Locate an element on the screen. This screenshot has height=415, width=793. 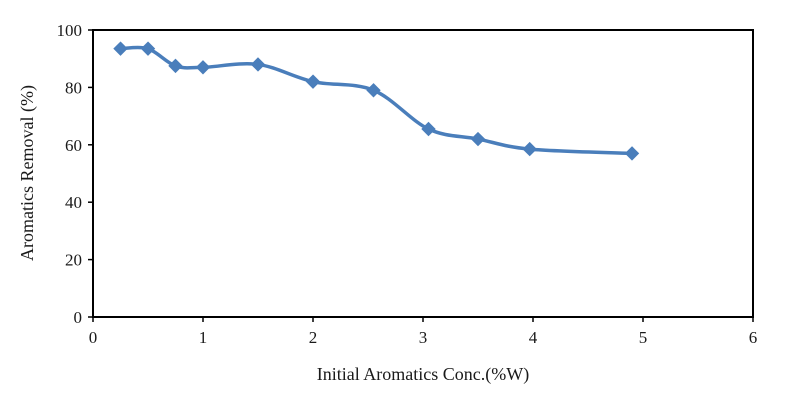
x-tick-label: 2 is located at coordinates (313, 337).